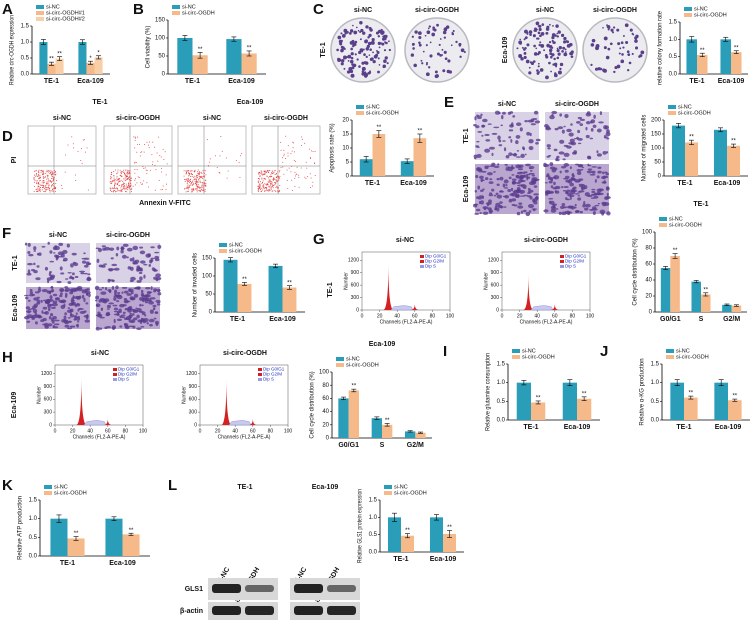  What do you see at coordinates (13, 50) in the screenshot?
I see `y-axis-label: Relative circ-OGDH expression` at bounding box center [13, 50].